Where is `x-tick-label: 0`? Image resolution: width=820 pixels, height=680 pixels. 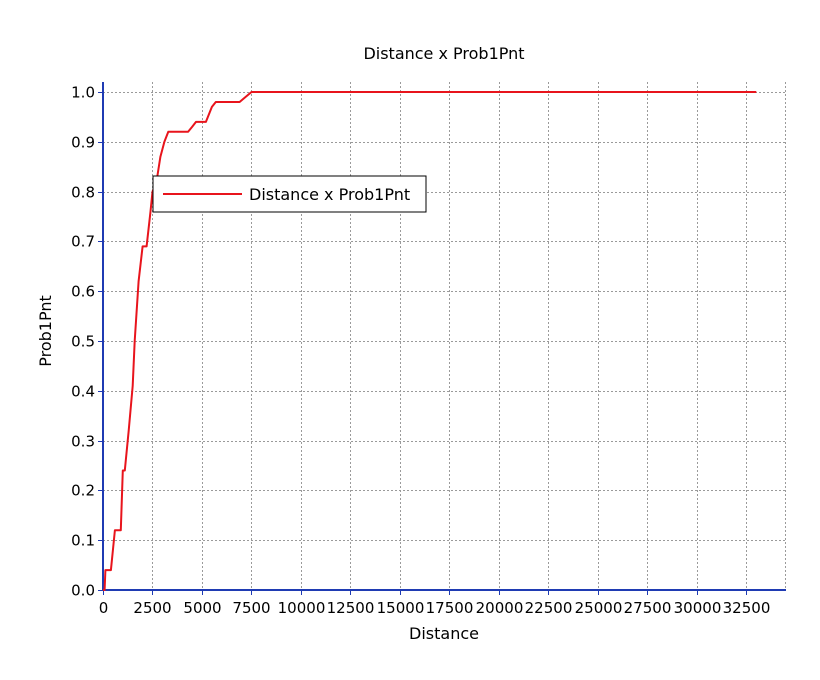
x-tick-label: 0 is located at coordinates (104, 608).